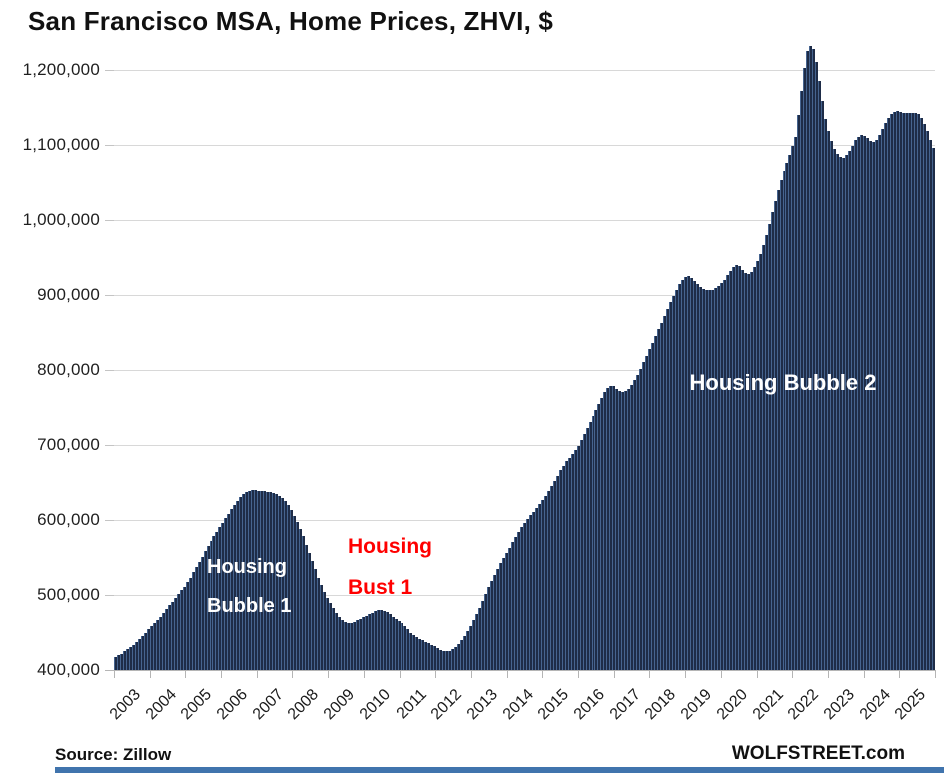  I want to click on annotation-line: Bubble 1, so click(249, 606).